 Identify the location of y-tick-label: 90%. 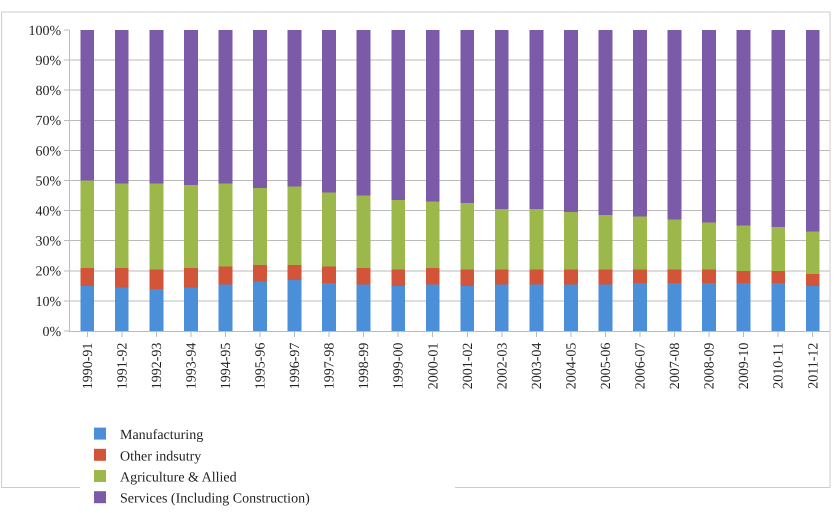
(49, 61).